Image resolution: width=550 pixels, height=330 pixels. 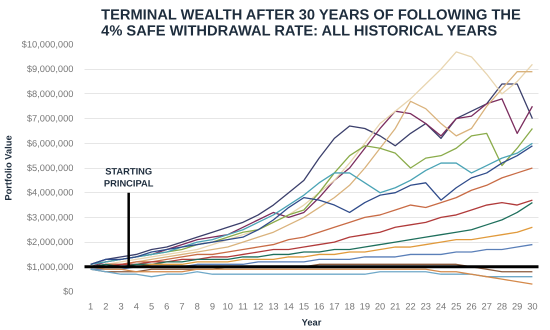 What do you see at coordinates (50, 93) in the screenshot?
I see `y-tick-label: $8,000,000` at bounding box center [50, 93].